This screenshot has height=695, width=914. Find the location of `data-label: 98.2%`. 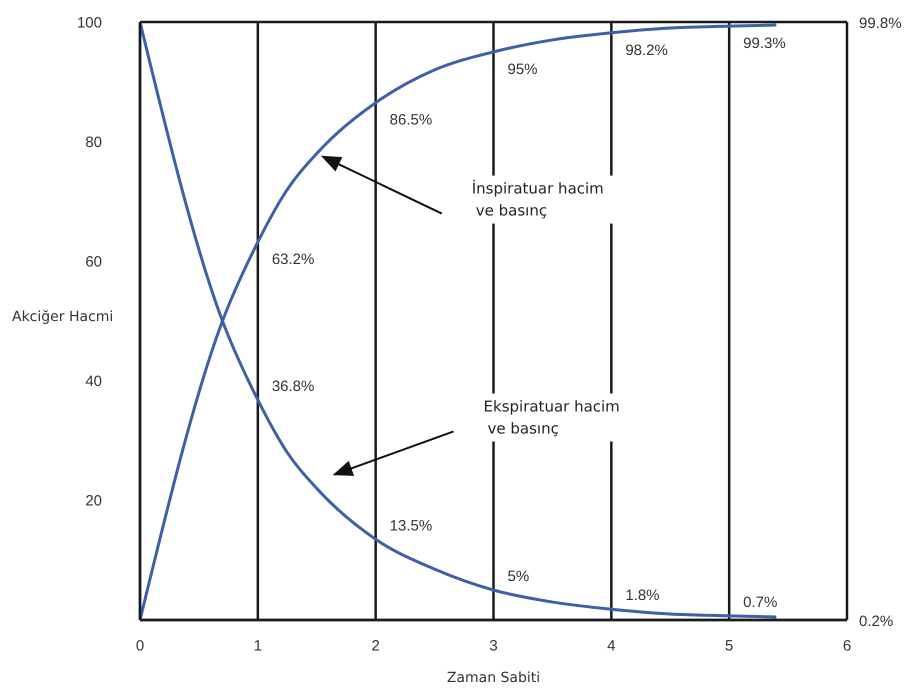

data-label: 98.2% is located at coordinates (646, 50).